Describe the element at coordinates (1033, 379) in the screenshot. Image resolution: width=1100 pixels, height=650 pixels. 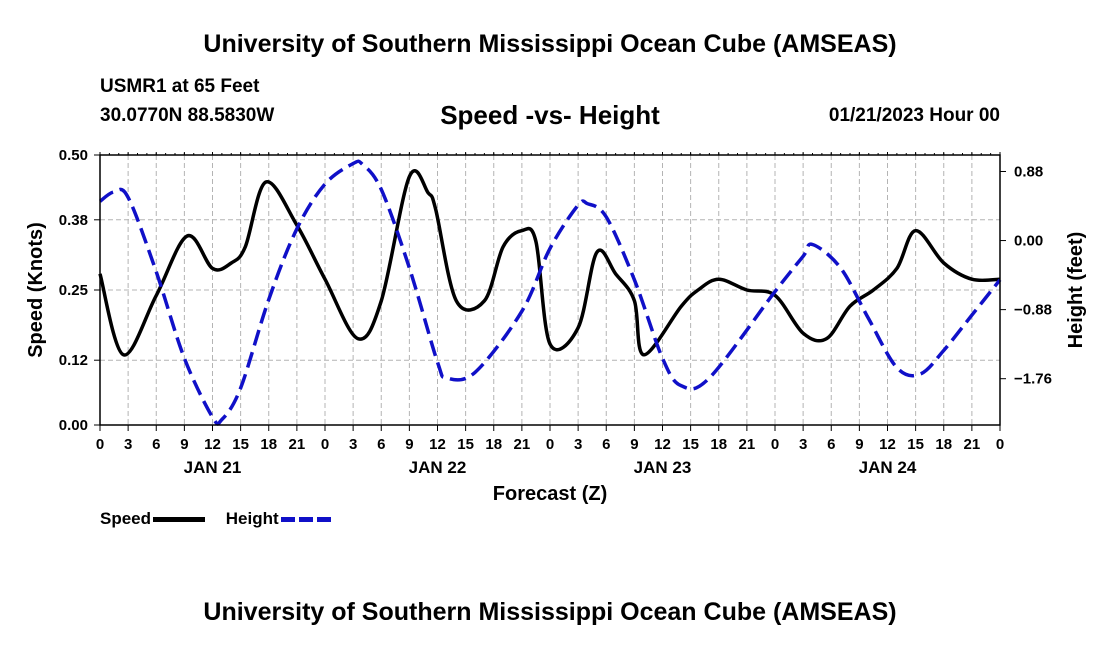
I see `y2-tick-label: −1.76` at that location.